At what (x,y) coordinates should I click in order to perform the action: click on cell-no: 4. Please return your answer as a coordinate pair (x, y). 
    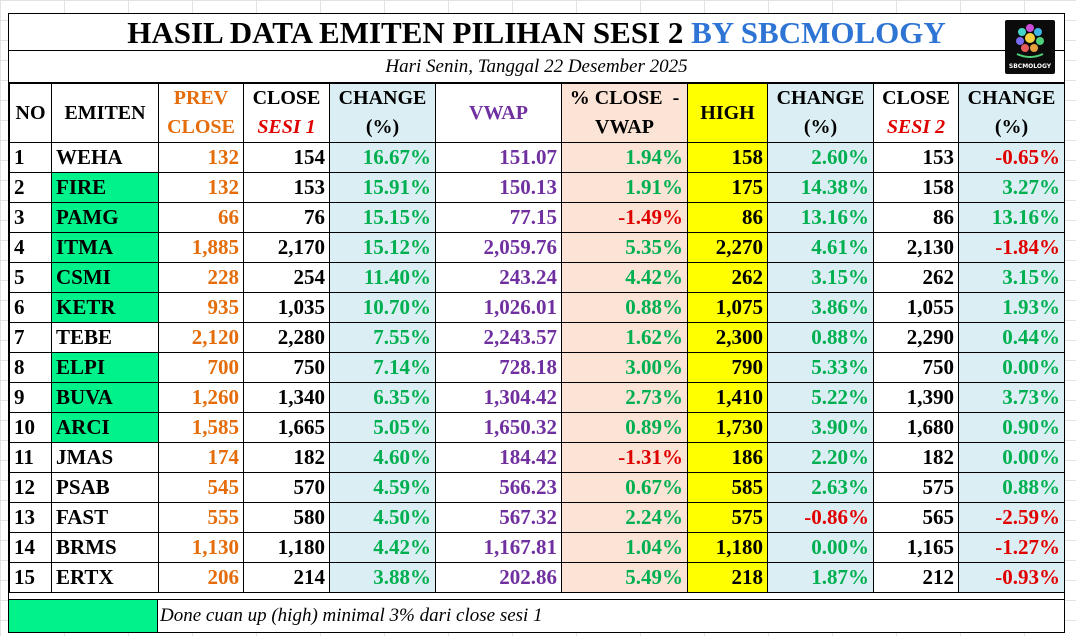
    Looking at the image, I should click on (30, 247).